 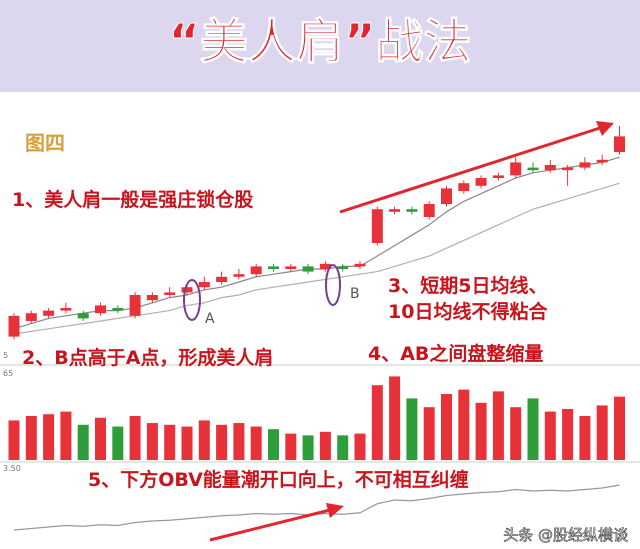 I want to click on annotation: 5、下方OBV能量潮开口向上，不可相互纠缠, so click(x=278, y=479).